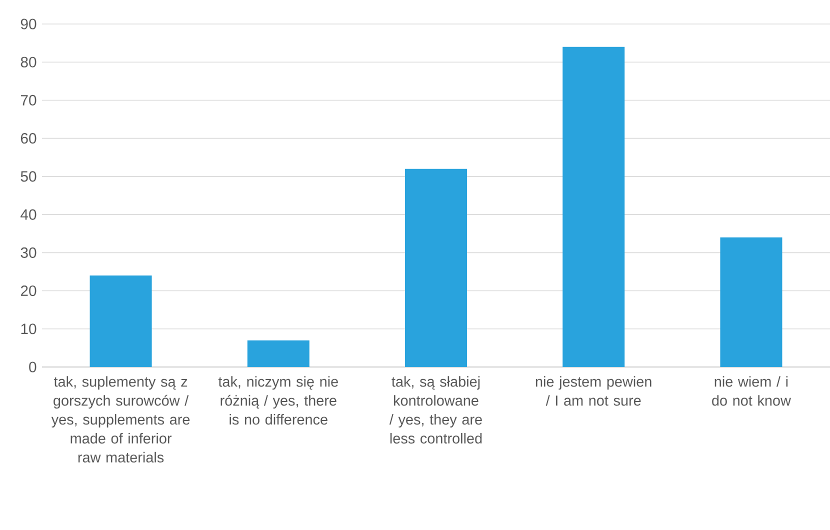  Describe the element at coordinates (28, 252) in the screenshot. I see `y-tick-label: 30` at that location.